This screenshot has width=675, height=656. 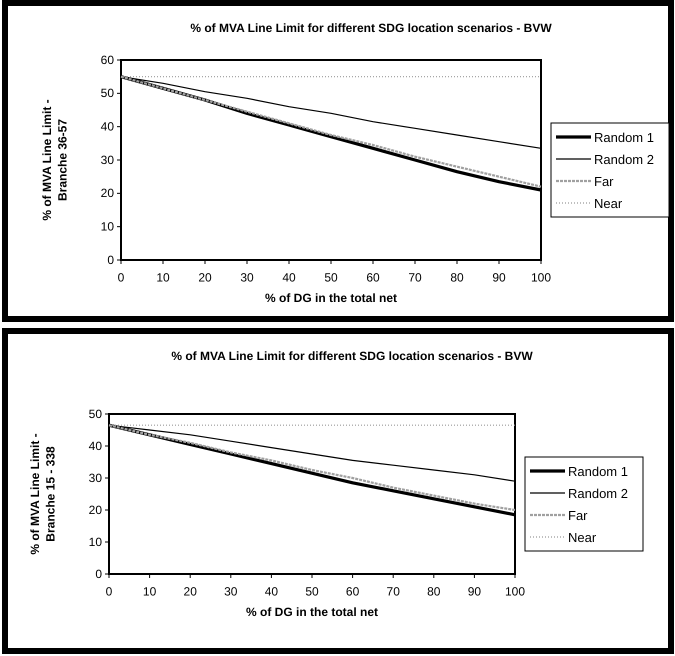 I want to click on y-axis-title: % of MVA Line Limit - Branche 36-57, so click(x=55, y=160).